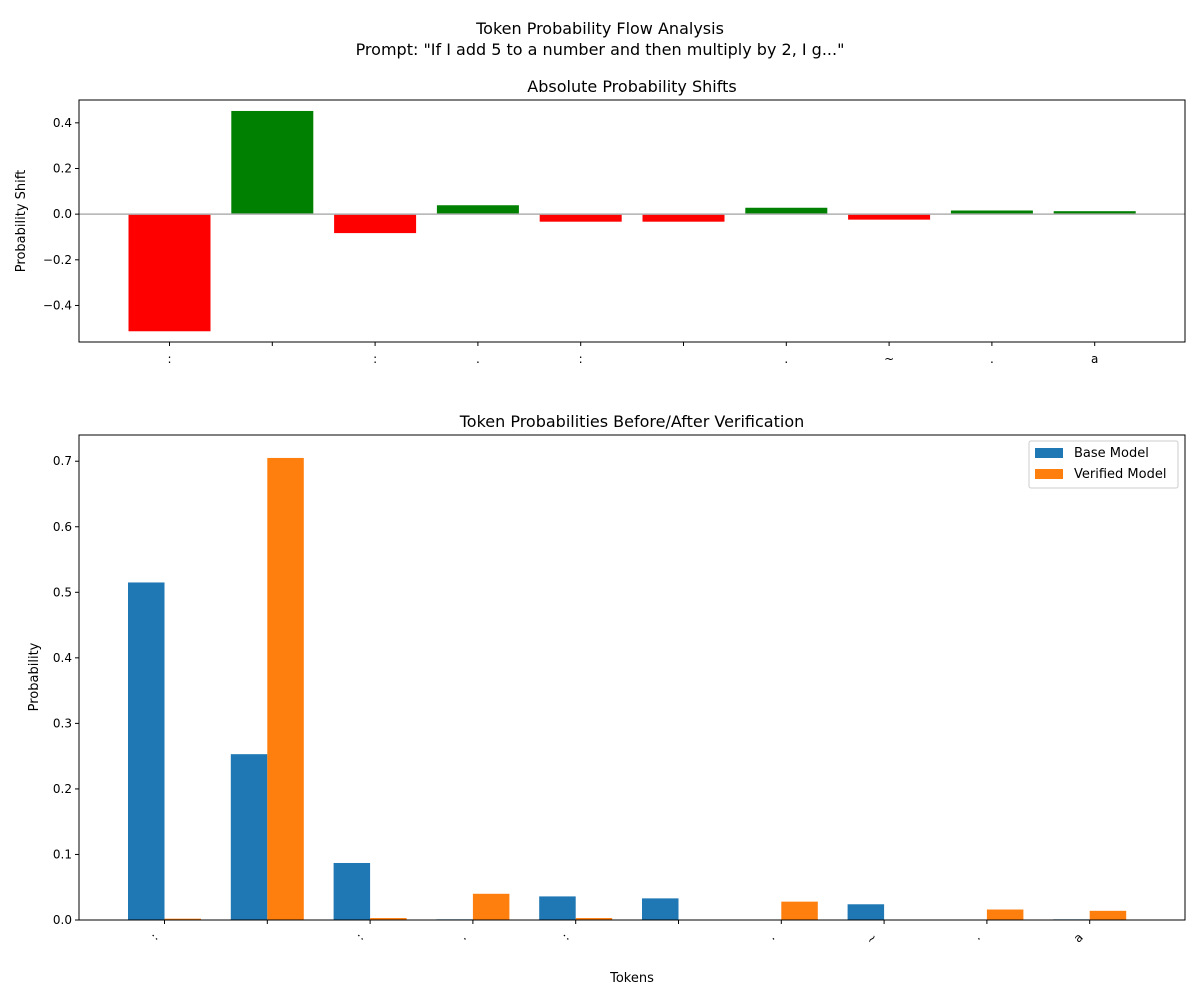 This screenshot has width=1200, height=1000. I want to click on comparison-x-tick-label: a, so click(1078, 937).